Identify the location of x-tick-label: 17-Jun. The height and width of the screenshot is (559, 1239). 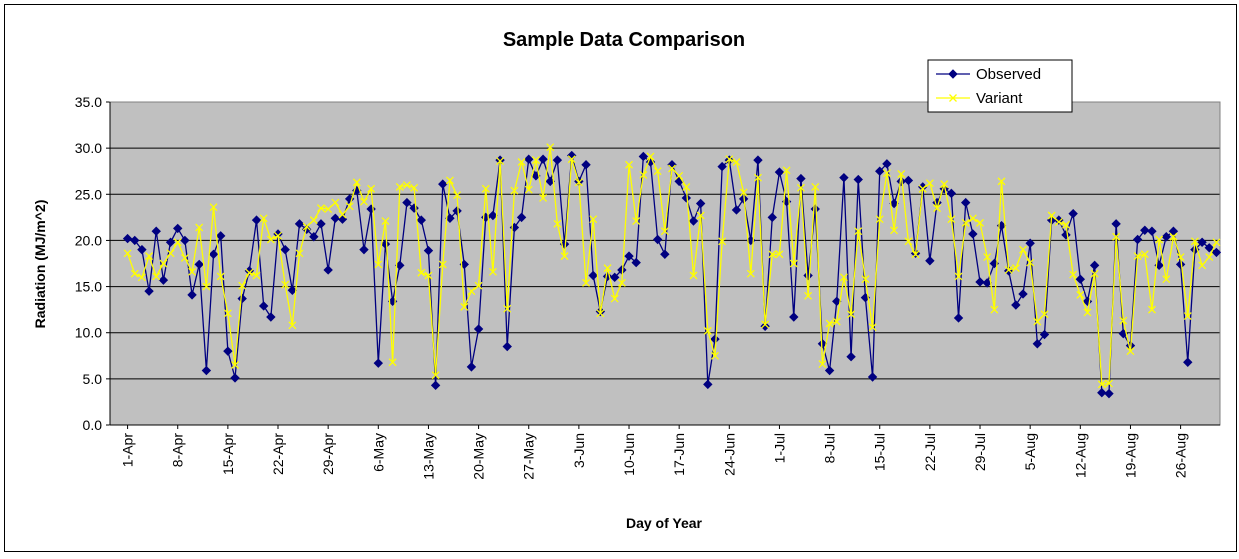
(679, 454).